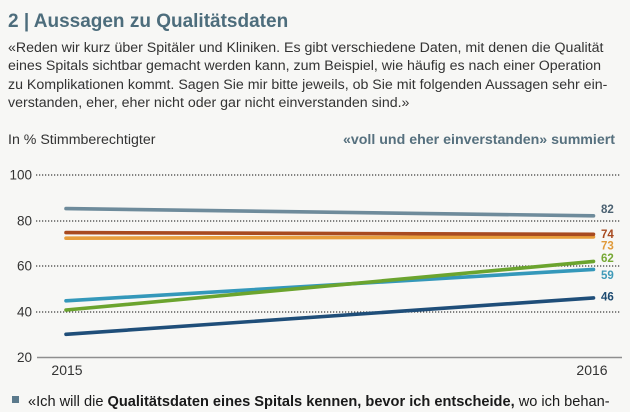 This screenshot has width=630, height=412. Describe the element at coordinates (20, 175) in the screenshot. I see `svg-text: 100` at that location.